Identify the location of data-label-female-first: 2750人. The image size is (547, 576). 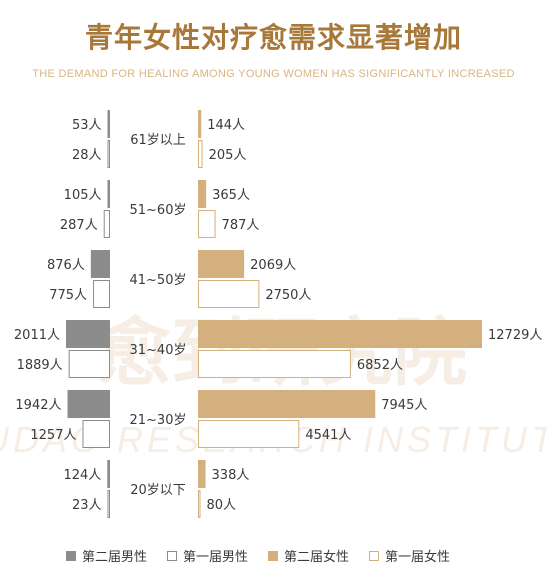
(288, 295).